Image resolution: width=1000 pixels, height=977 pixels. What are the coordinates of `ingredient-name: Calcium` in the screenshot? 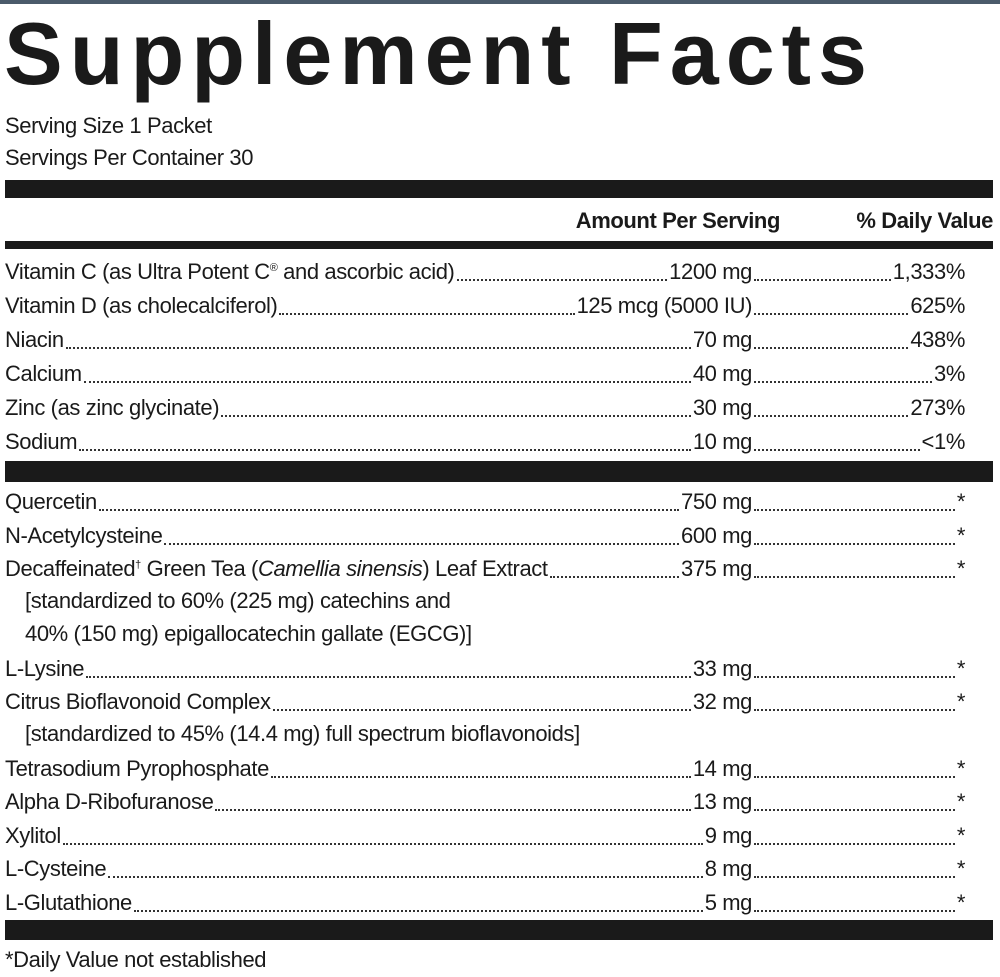 It's located at (43, 373).